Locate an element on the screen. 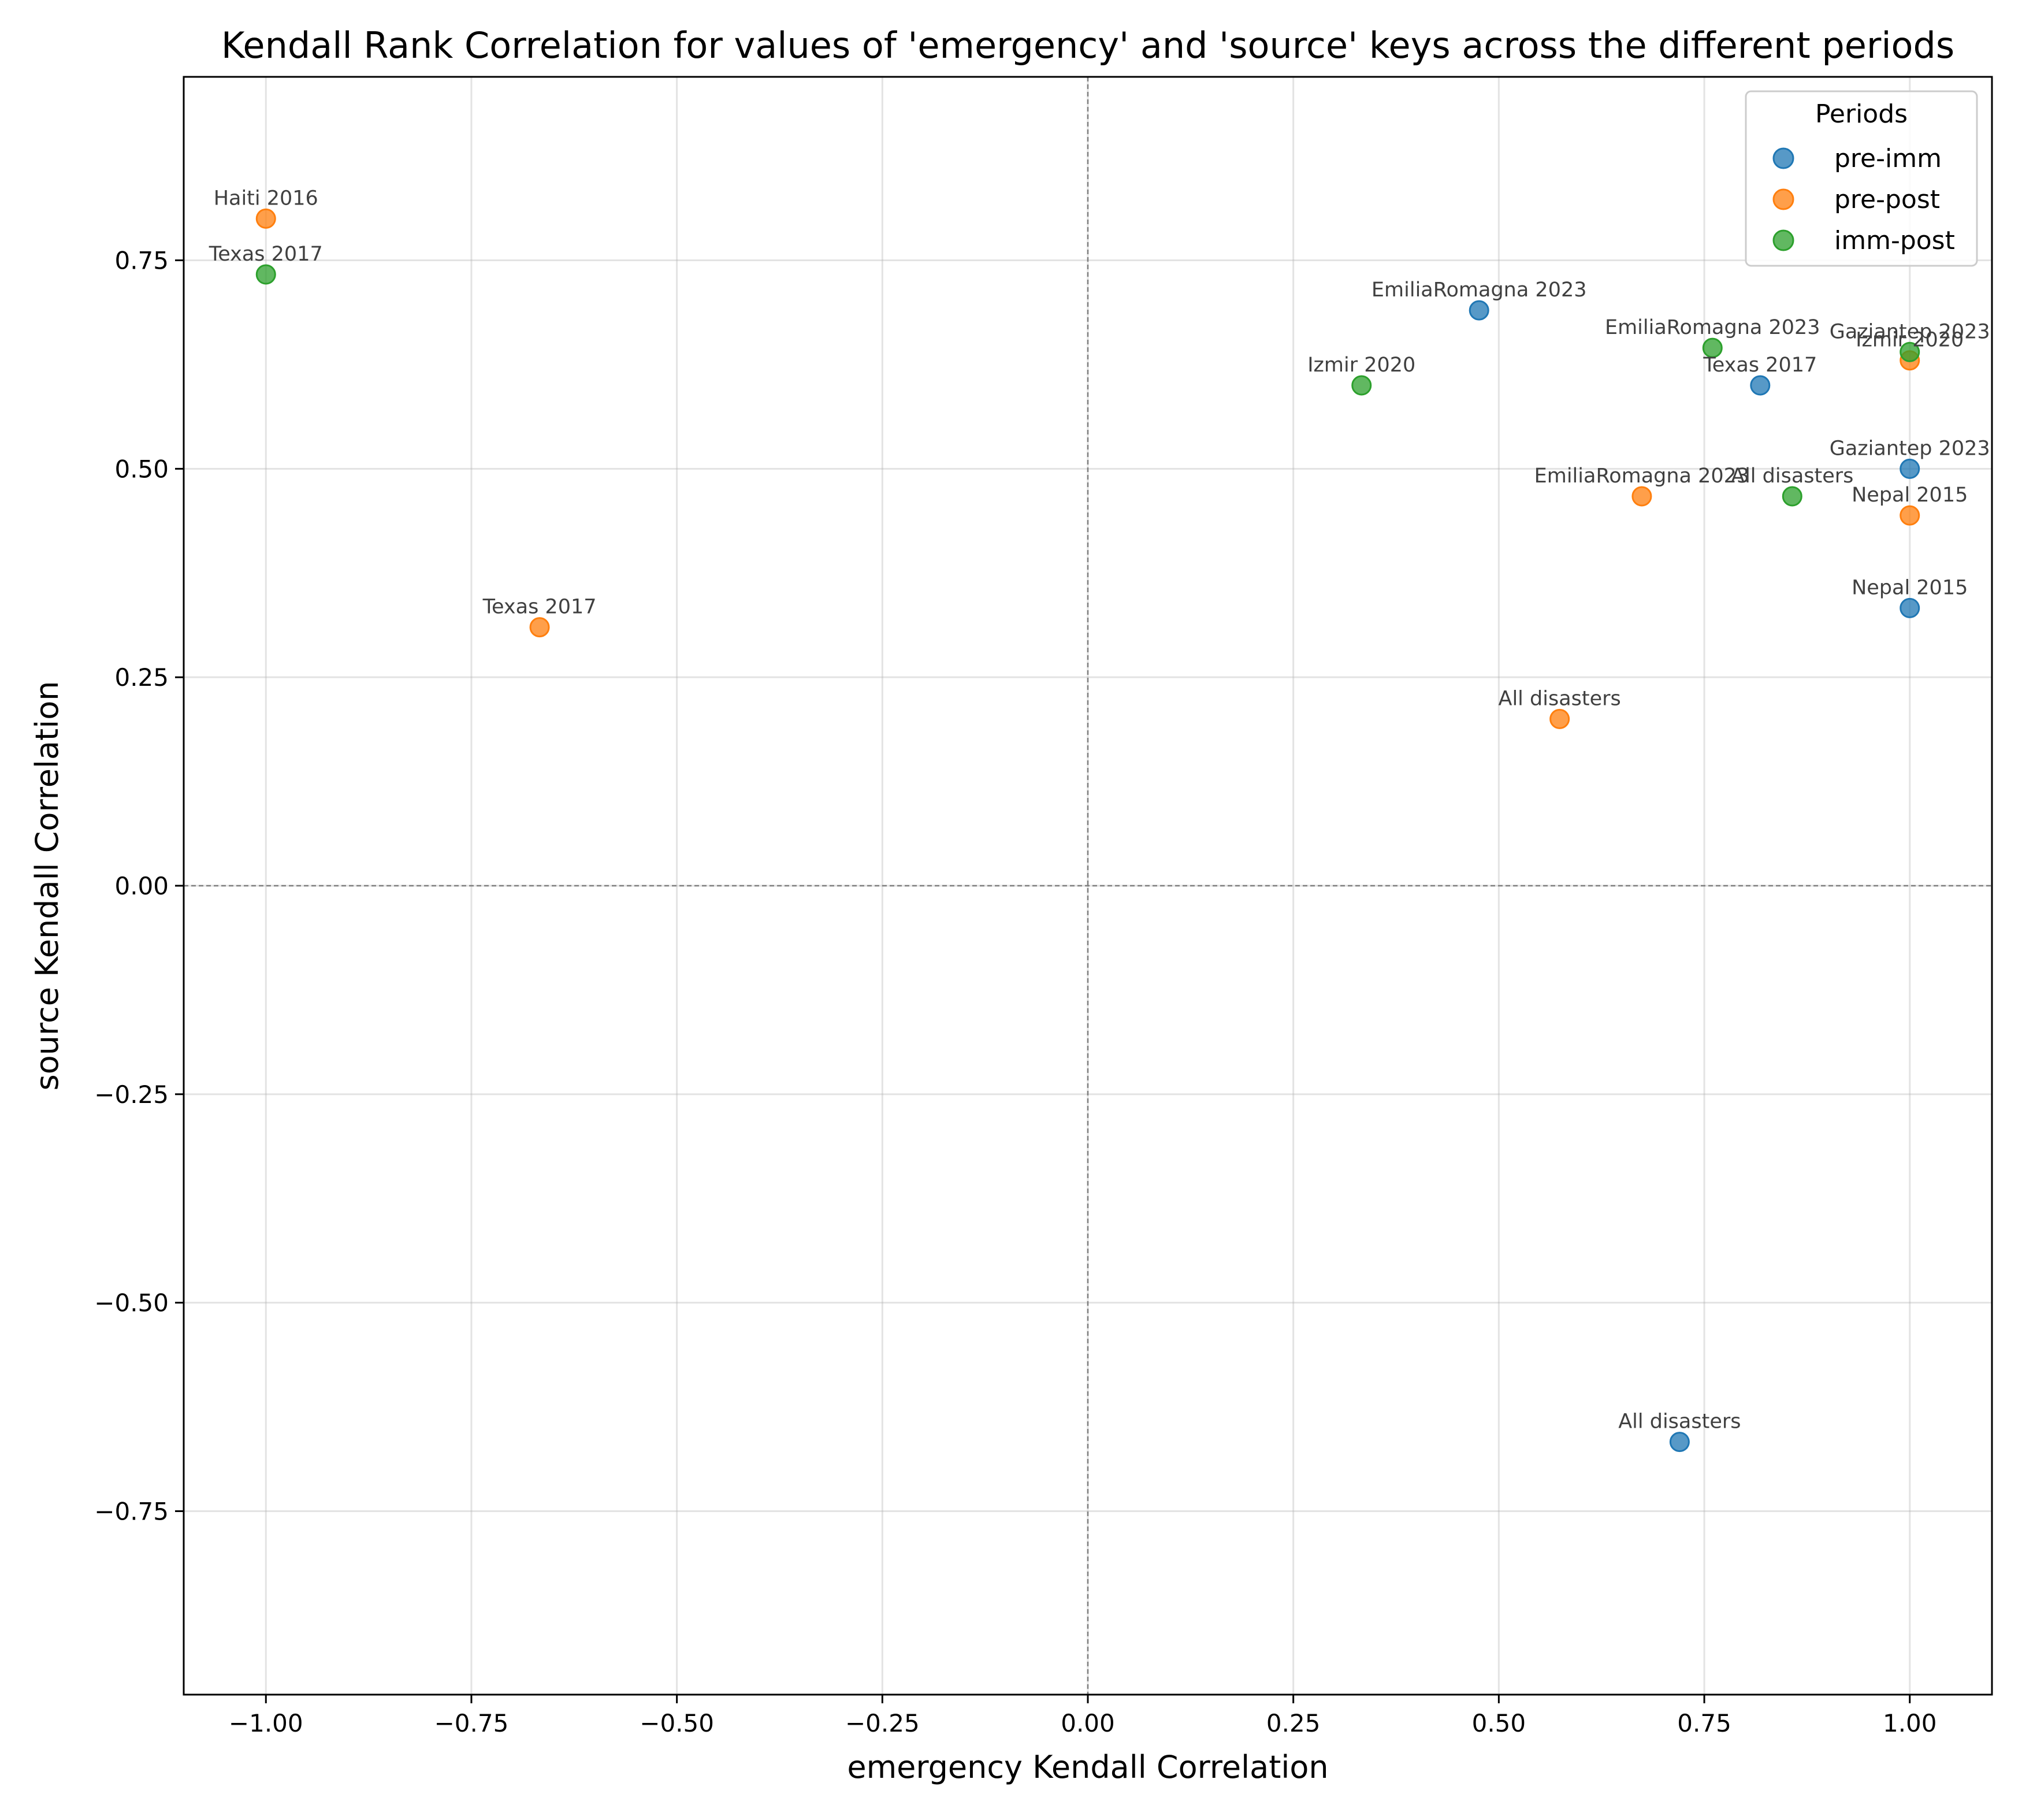 The height and width of the screenshot is (1820, 2022). y-tick-label: −0.25 is located at coordinates (131, 1094).